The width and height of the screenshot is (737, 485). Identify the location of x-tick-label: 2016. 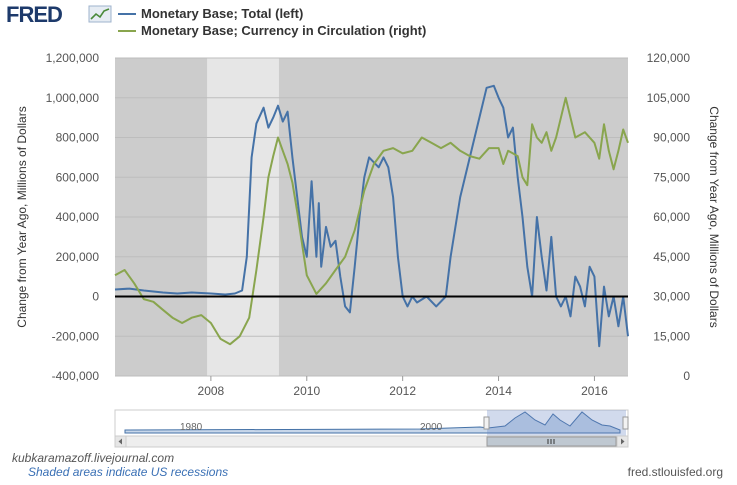
(594, 391).